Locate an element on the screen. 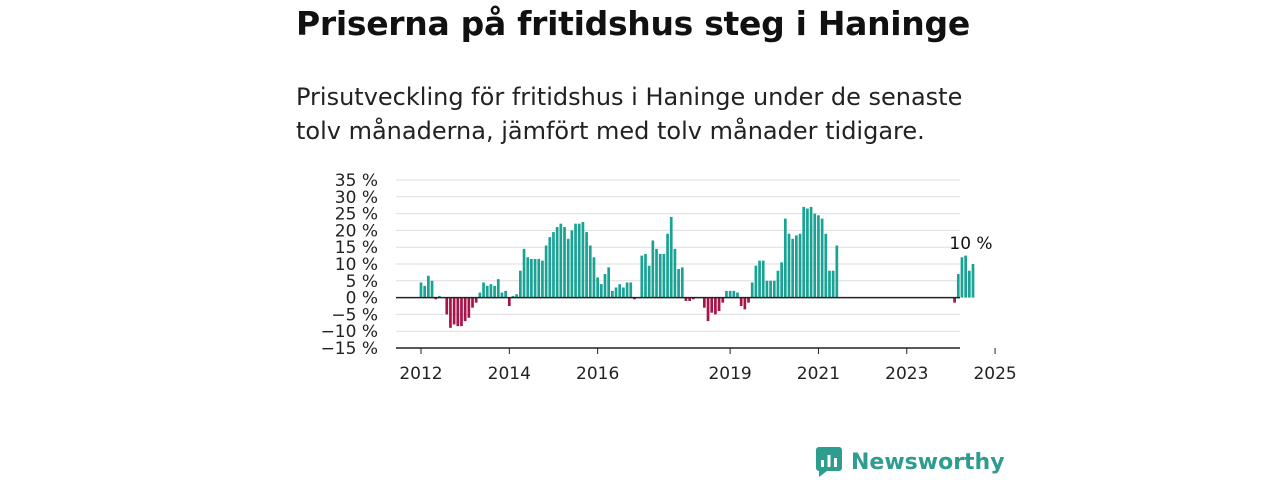 This screenshot has height=480, width=1280. x-tick-label: 2014 is located at coordinates (509, 374).